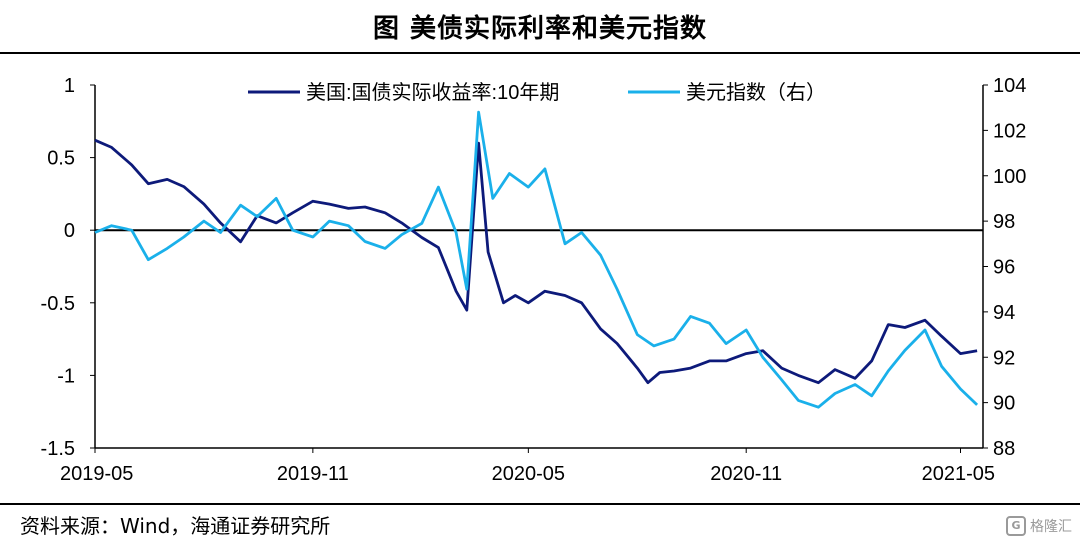  I want to click on right-tick-label: 100, so click(1009, 177).